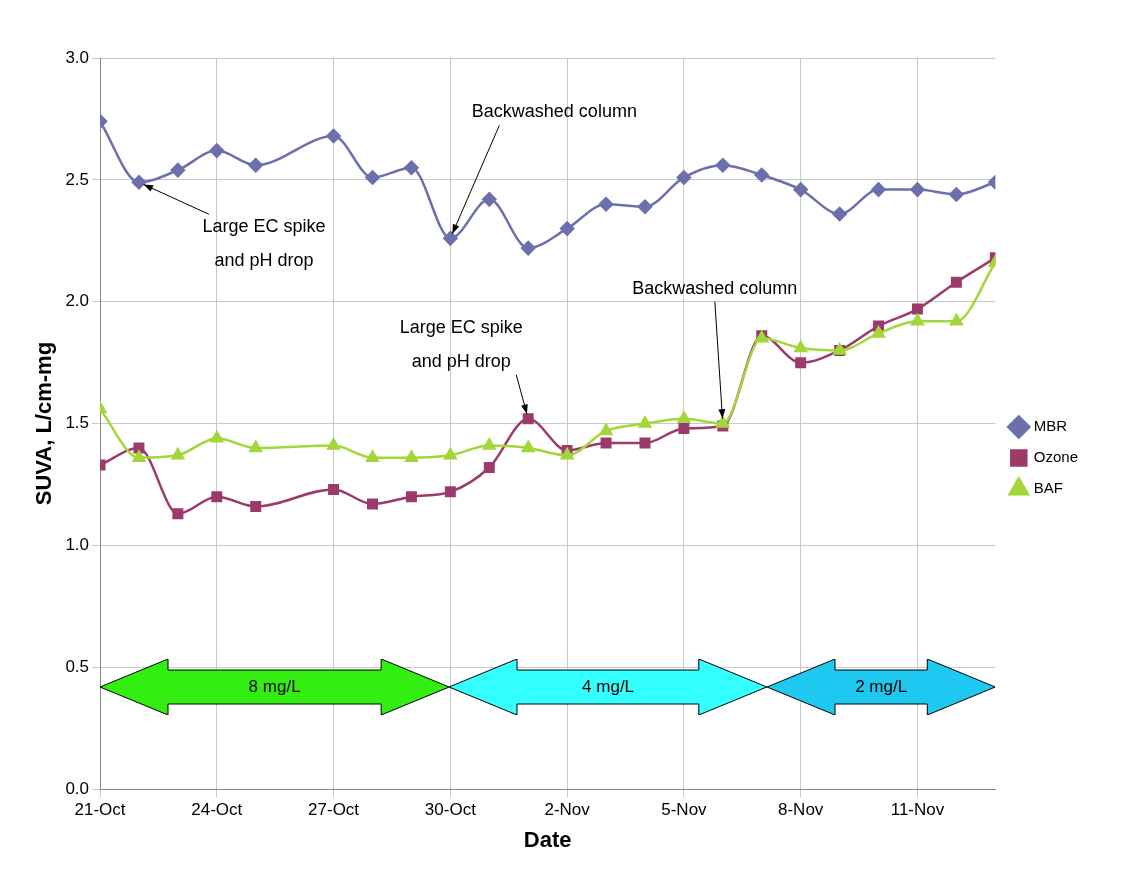  I want to click on annotation: 2 mg/L, so click(881, 686).